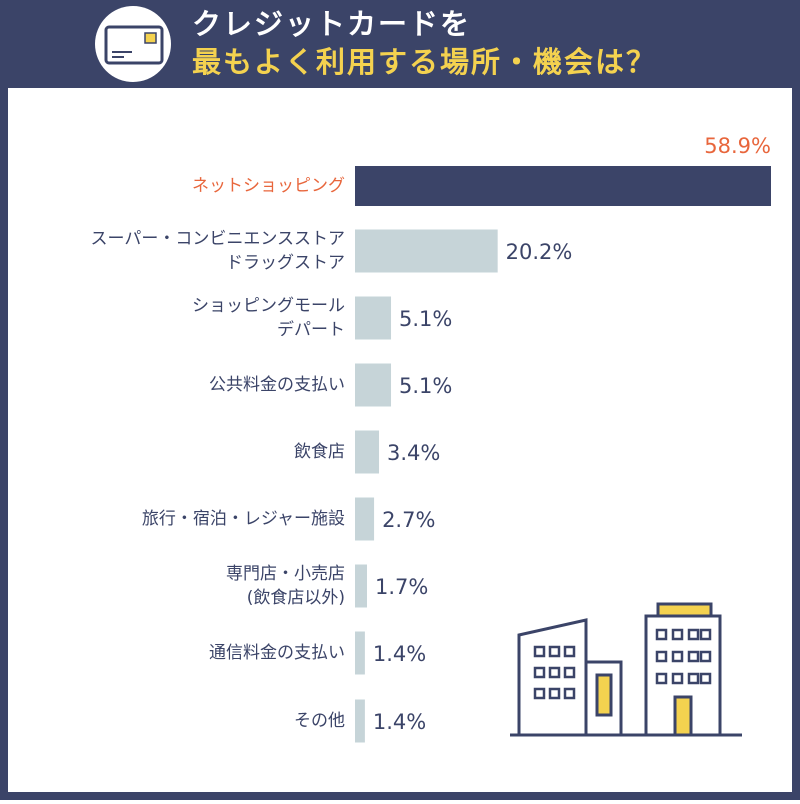  What do you see at coordinates (319, 721) in the screenshot?
I see `category-label: その他` at bounding box center [319, 721].